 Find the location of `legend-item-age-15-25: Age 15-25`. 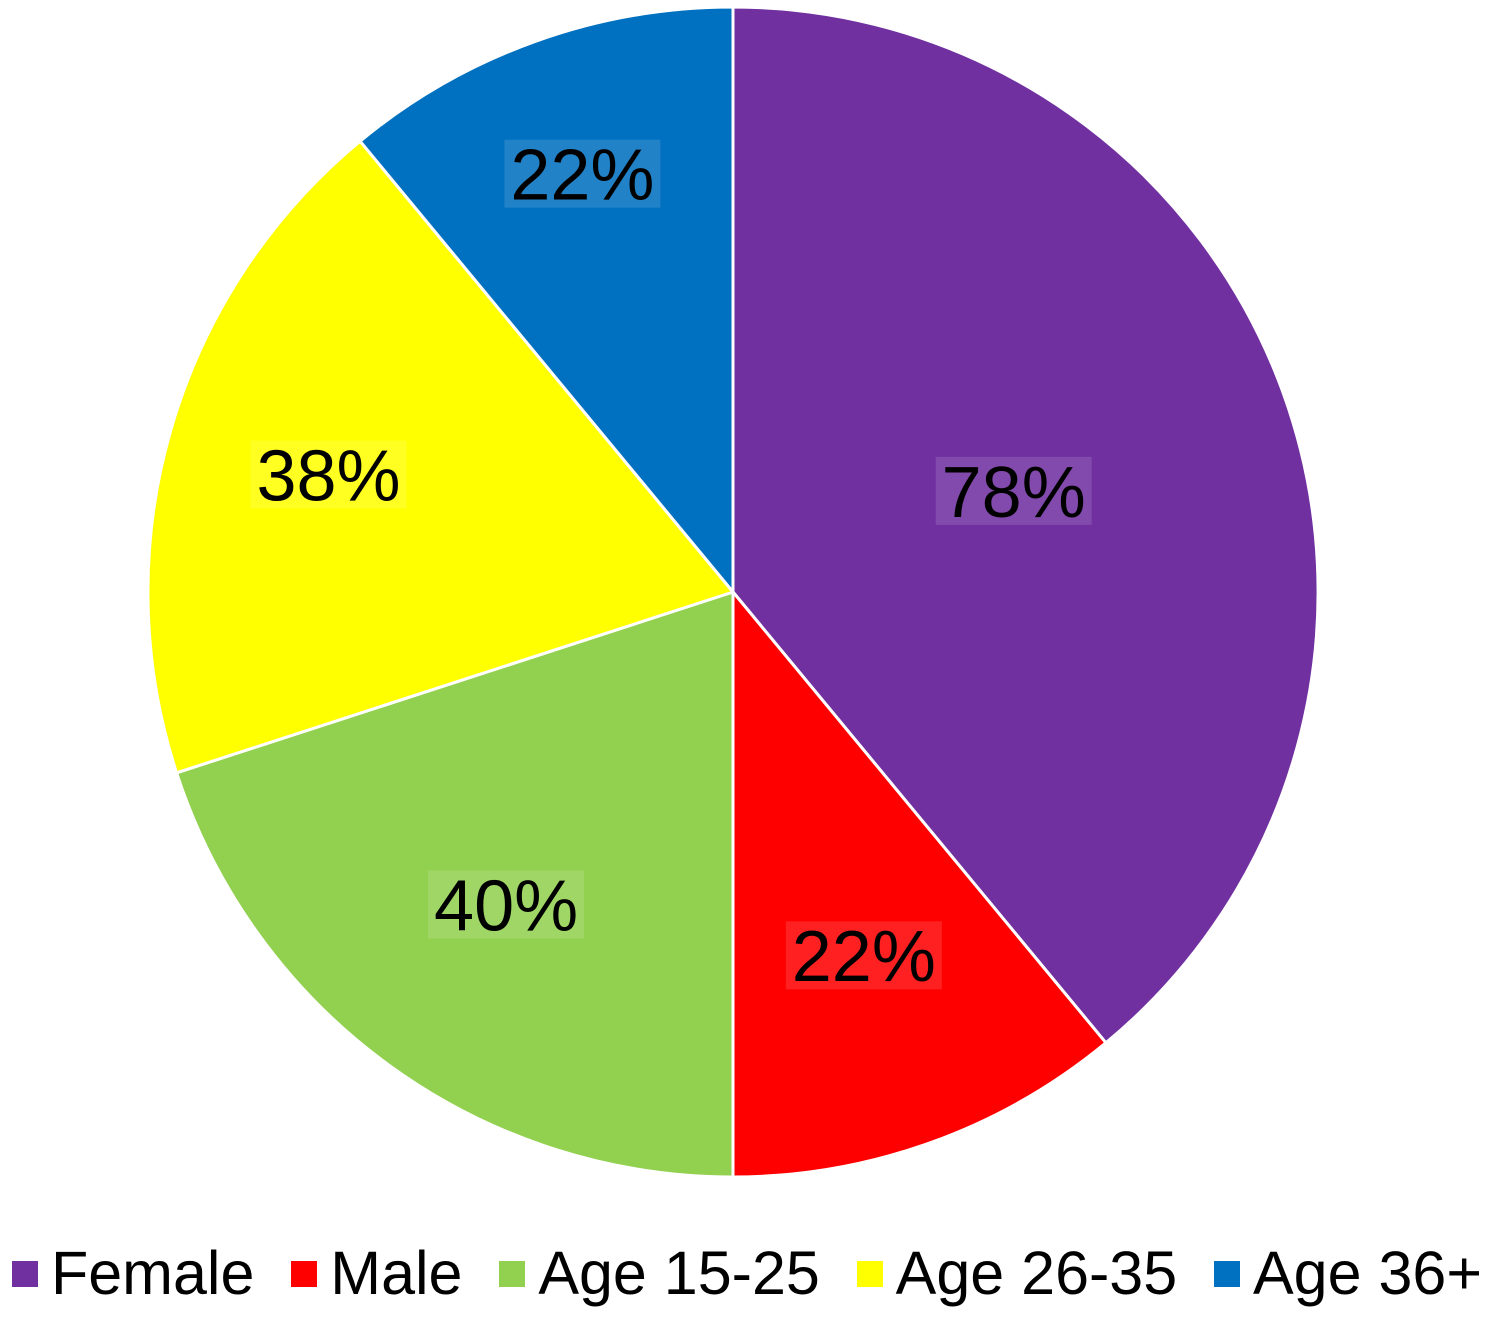

legend-item-age-15-25: Age 15-25 is located at coordinates (659, 1273).